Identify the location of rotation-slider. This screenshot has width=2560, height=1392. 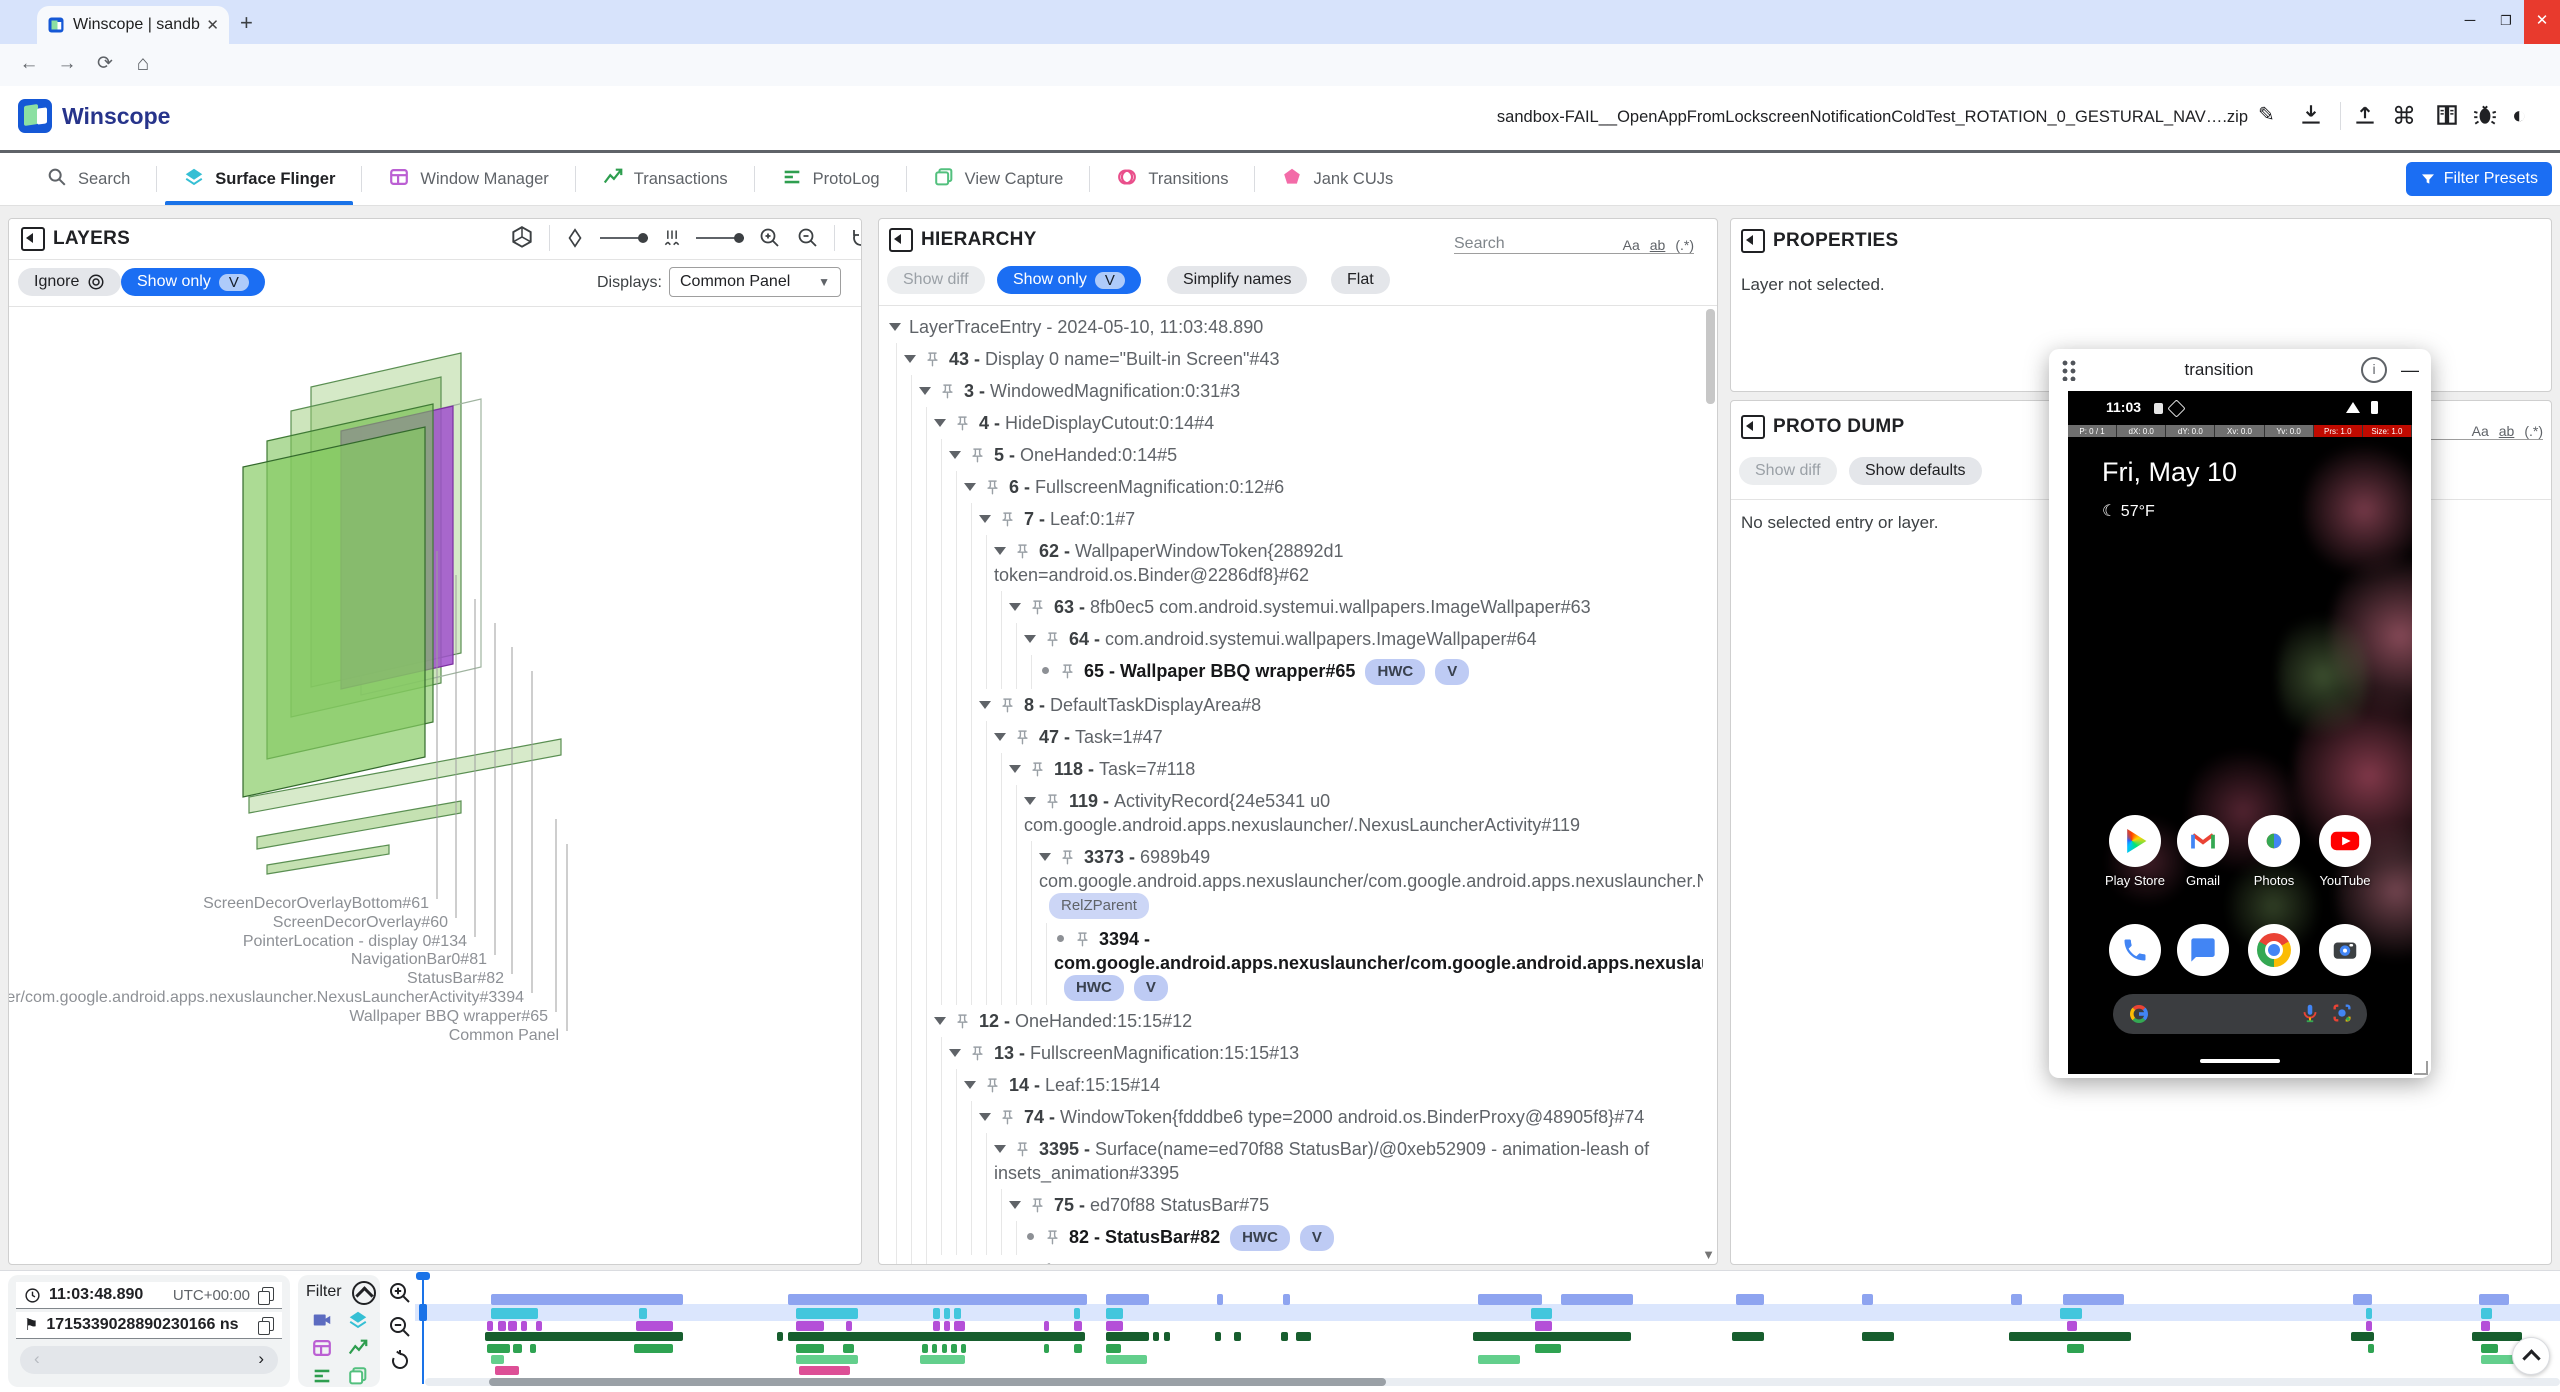
(624, 238).